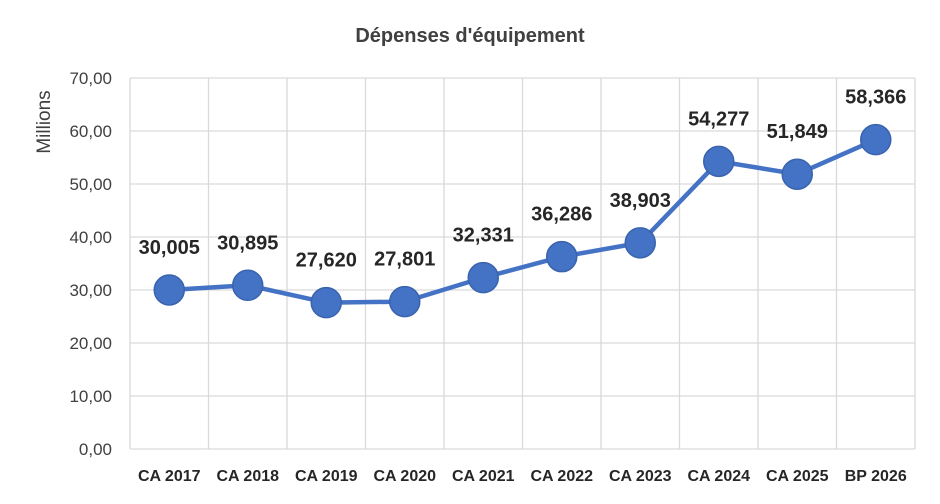  Describe the element at coordinates (90, 237) in the screenshot. I see `y-tick-label: 40,00` at that location.